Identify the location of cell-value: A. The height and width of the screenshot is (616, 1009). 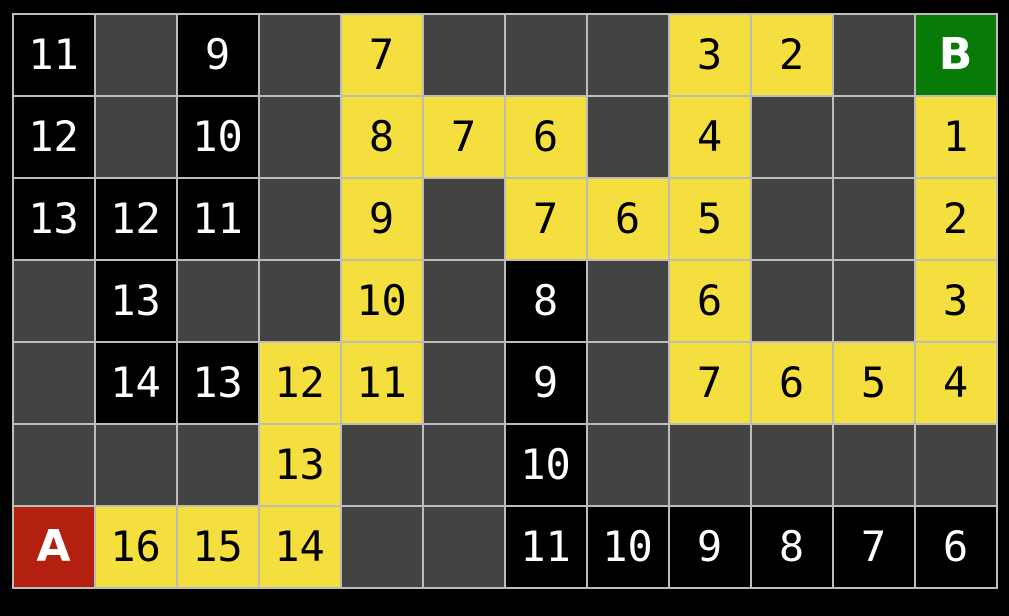
(53, 546).